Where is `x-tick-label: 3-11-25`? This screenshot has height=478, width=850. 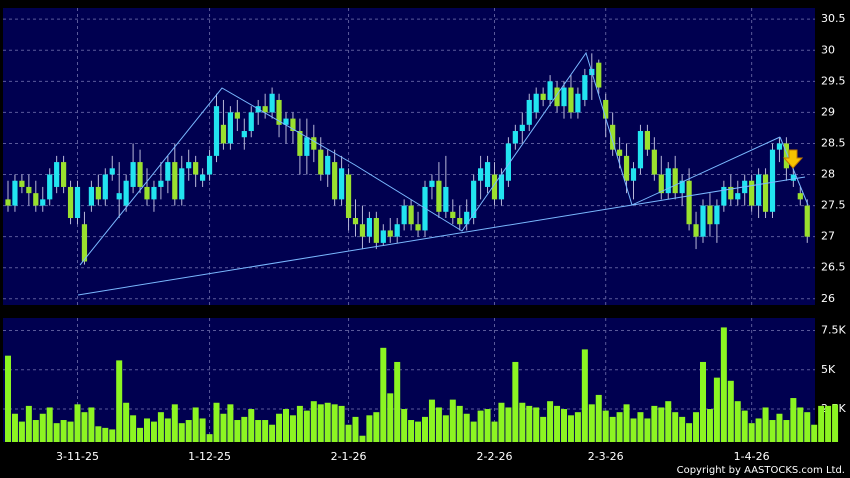
x-tick-label: 3-11-25 is located at coordinates (77, 456).